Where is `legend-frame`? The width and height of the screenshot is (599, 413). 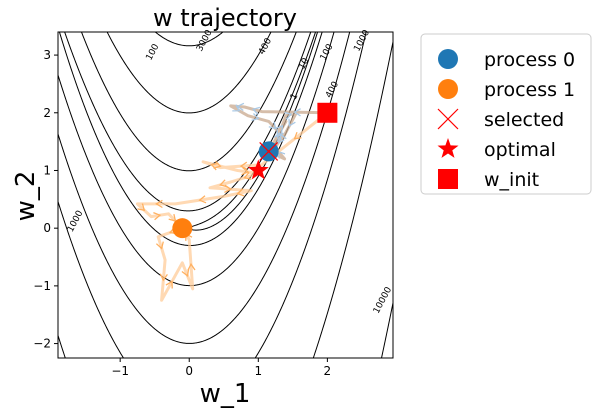 legend-frame is located at coordinates (506, 114).